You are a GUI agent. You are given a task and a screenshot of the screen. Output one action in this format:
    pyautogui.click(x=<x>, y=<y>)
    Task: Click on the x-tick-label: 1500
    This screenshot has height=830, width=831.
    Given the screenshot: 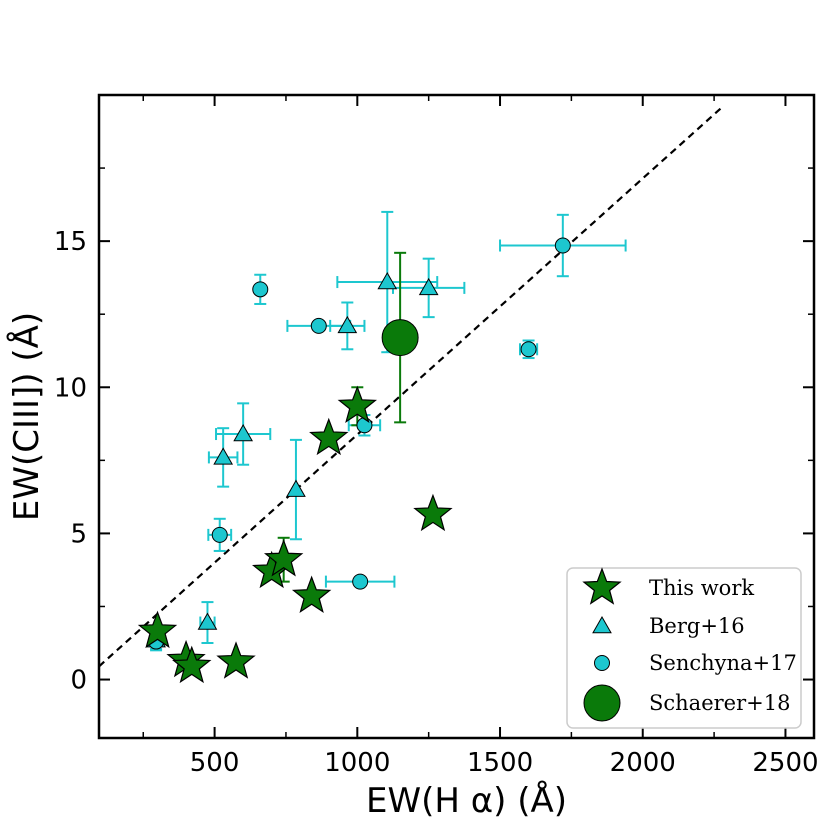 What is the action you would take?
    pyautogui.click(x=500, y=763)
    